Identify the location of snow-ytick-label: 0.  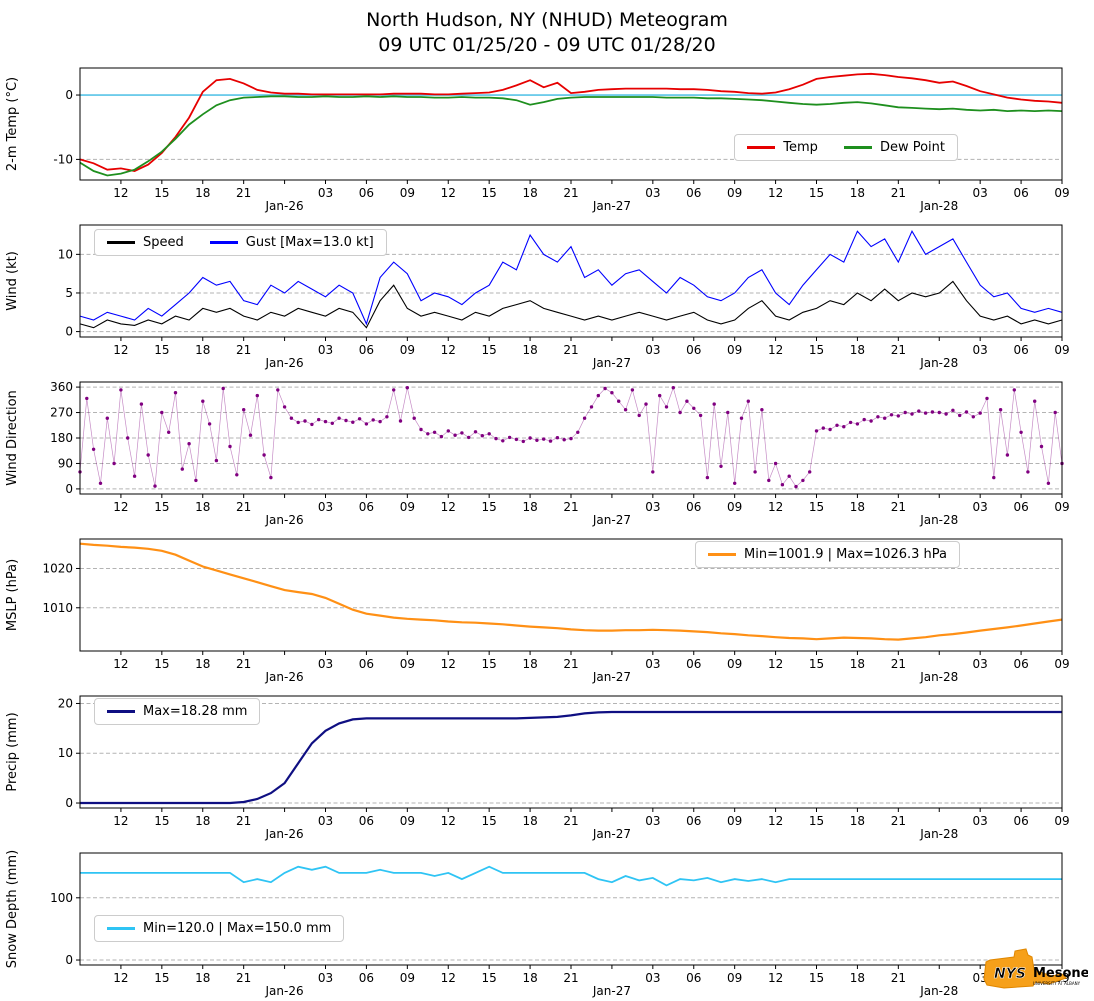
(69, 960).